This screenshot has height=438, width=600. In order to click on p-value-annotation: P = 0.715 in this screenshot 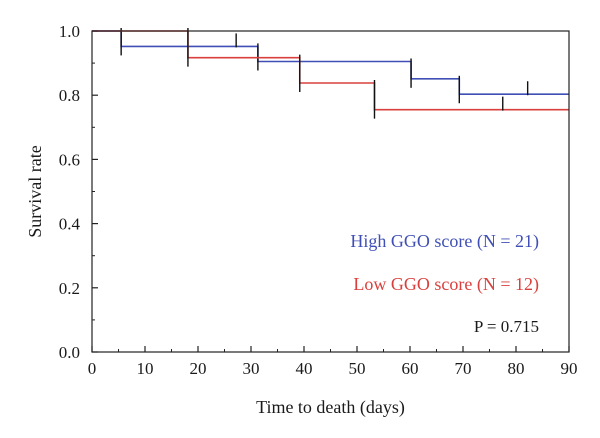, I will do `click(506, 326)`.